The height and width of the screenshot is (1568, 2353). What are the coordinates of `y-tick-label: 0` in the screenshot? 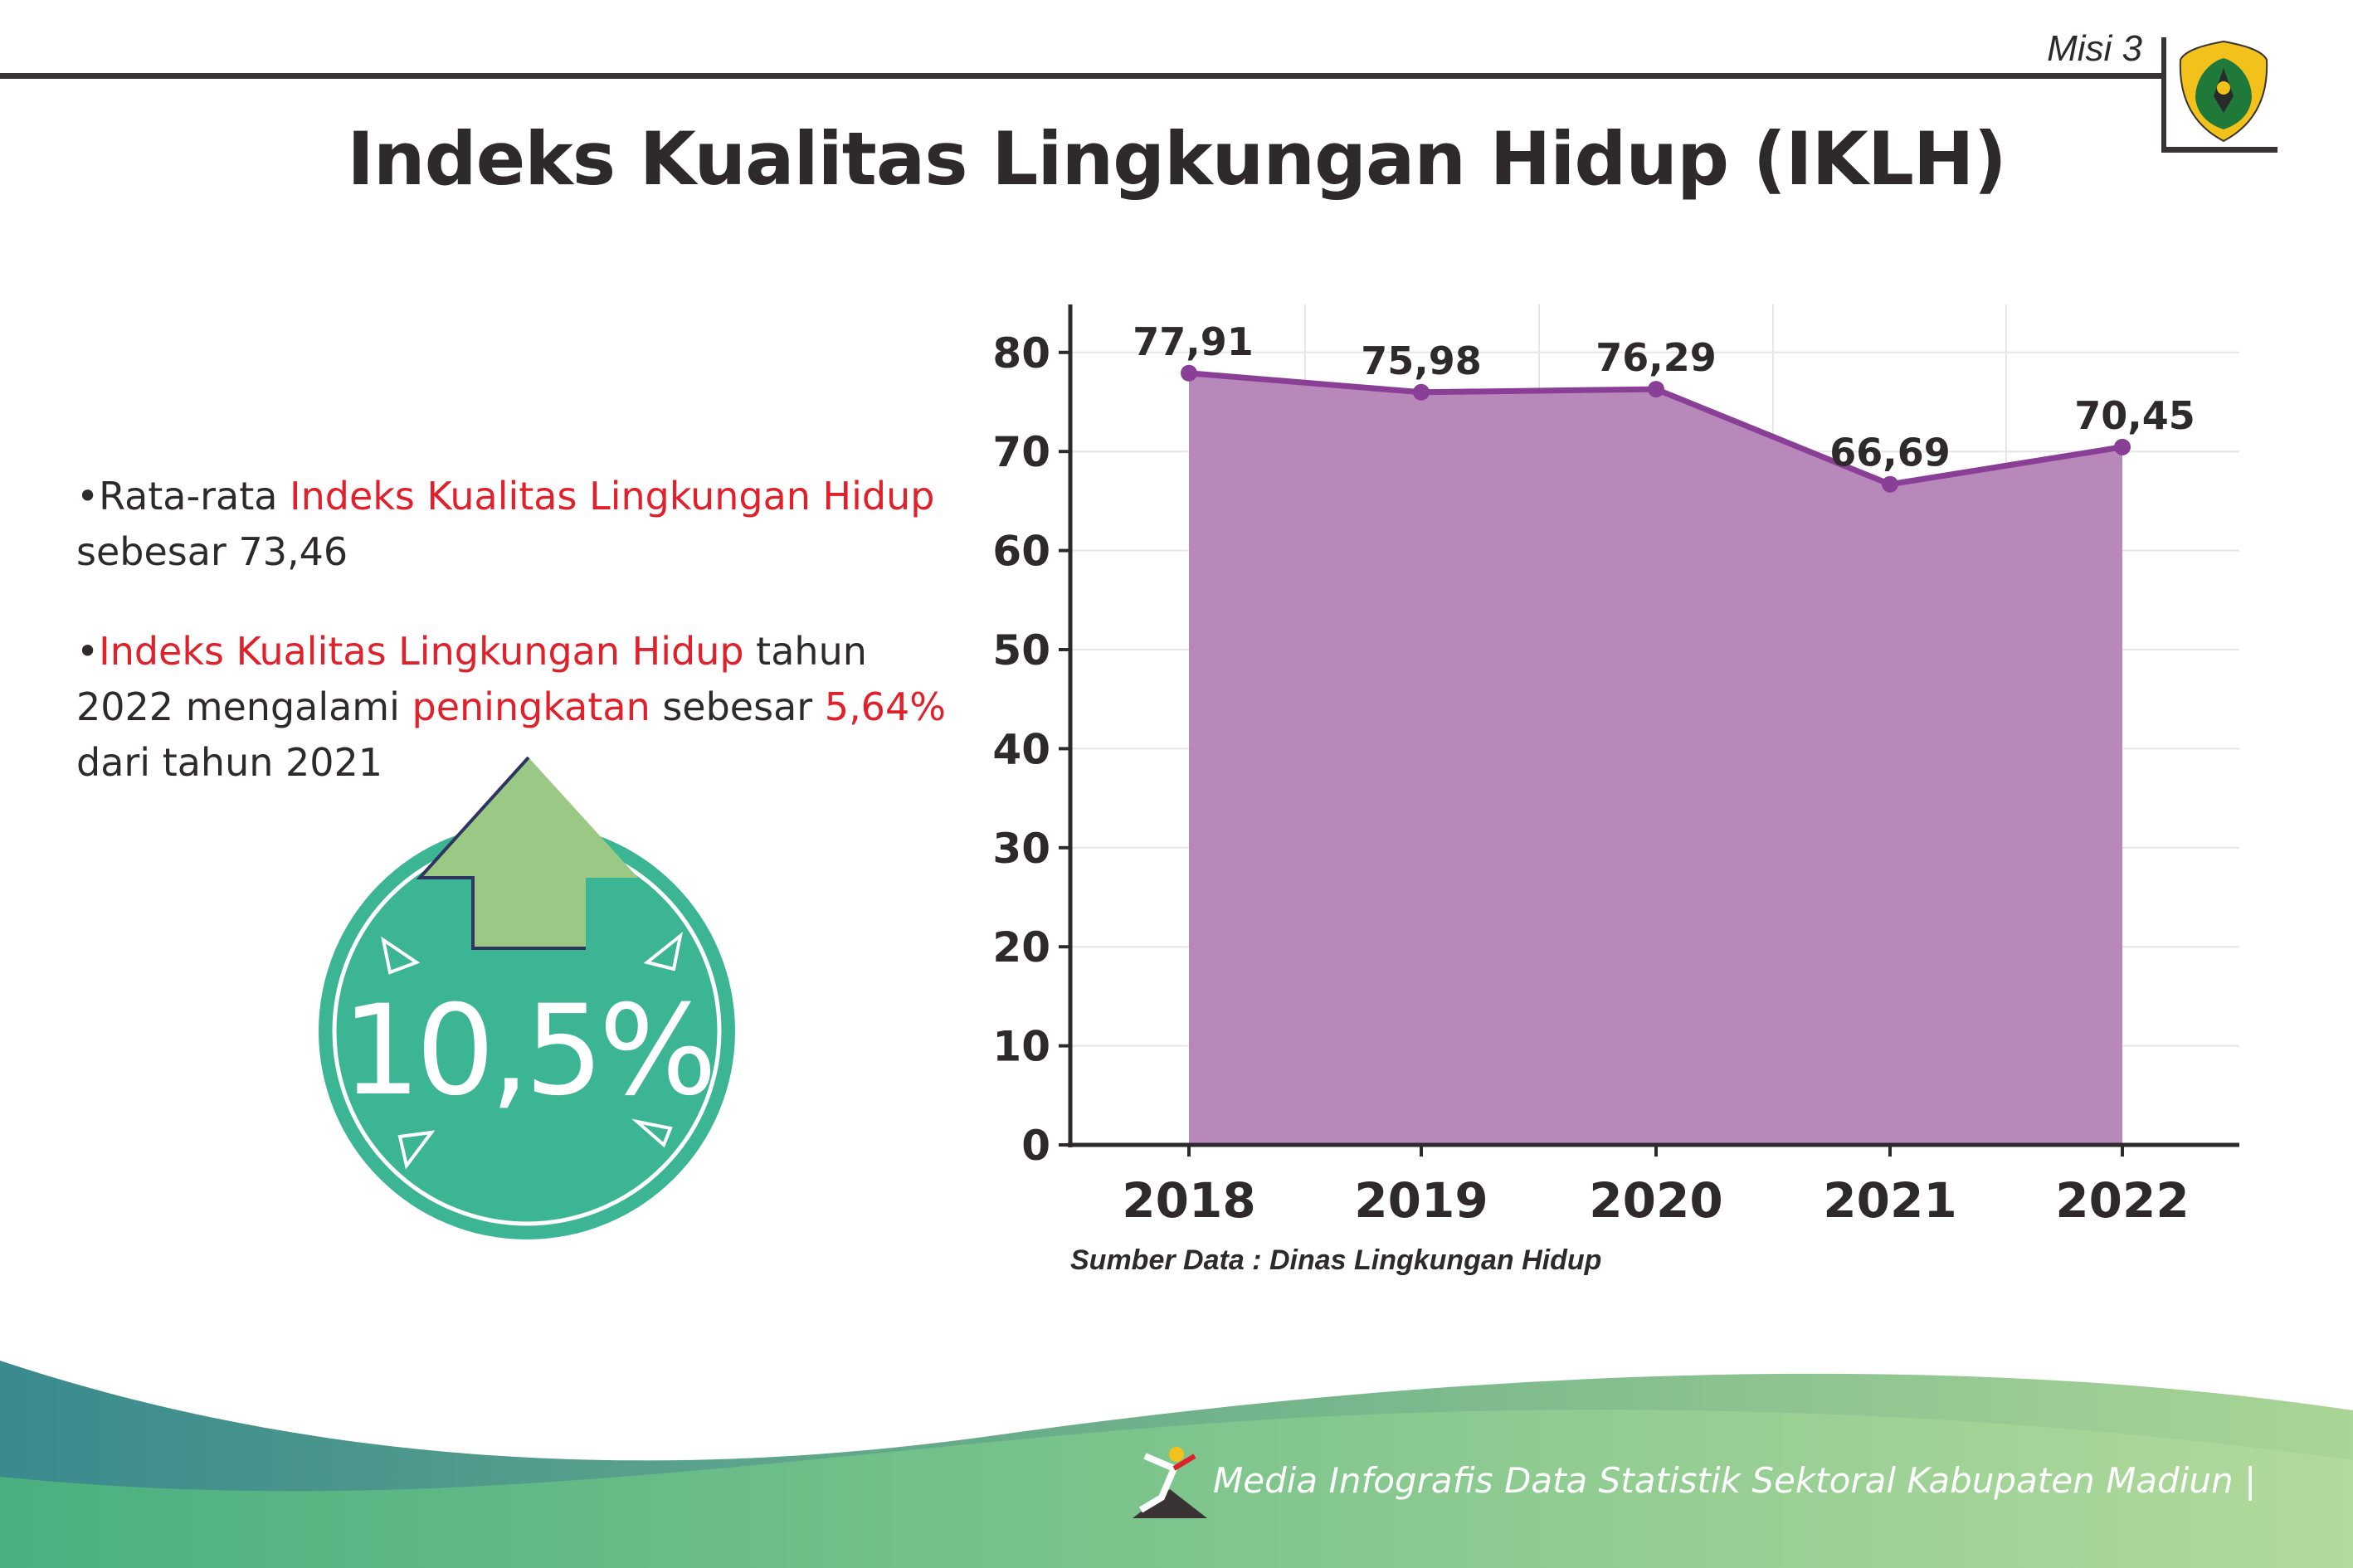 It's located at (1035, 1146).